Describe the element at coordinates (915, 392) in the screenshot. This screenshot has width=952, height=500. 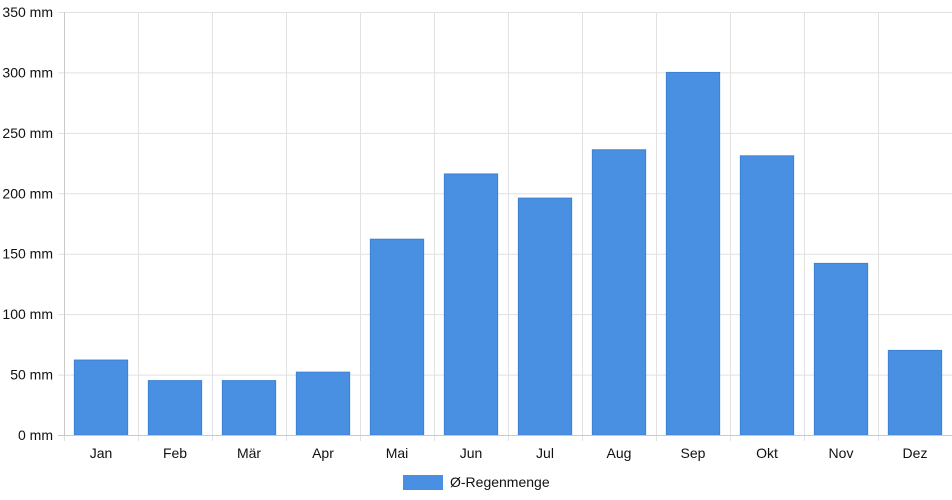
I see `bar-dez` at that location.